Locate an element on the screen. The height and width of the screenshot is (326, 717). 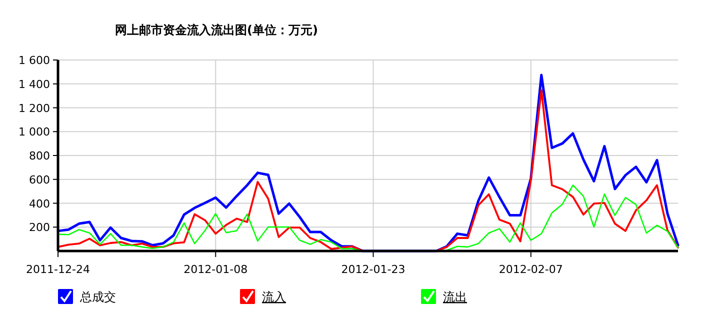
y-tick-label: 1 600 is located at coordinates (34, 60).